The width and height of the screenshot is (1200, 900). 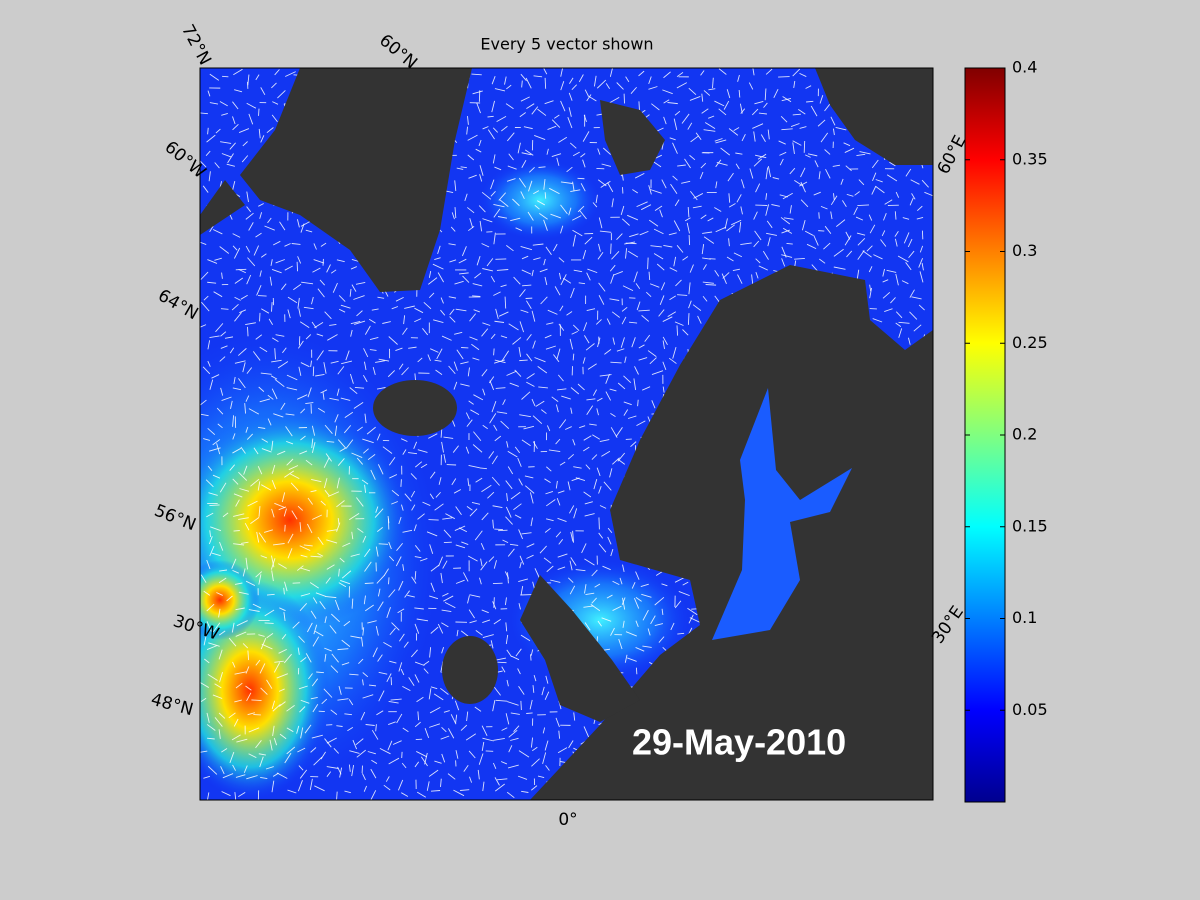 What do you see at coordinates (874, 116) in the screenshot?
I see `arctic-land` at bounding box center [874, 116].